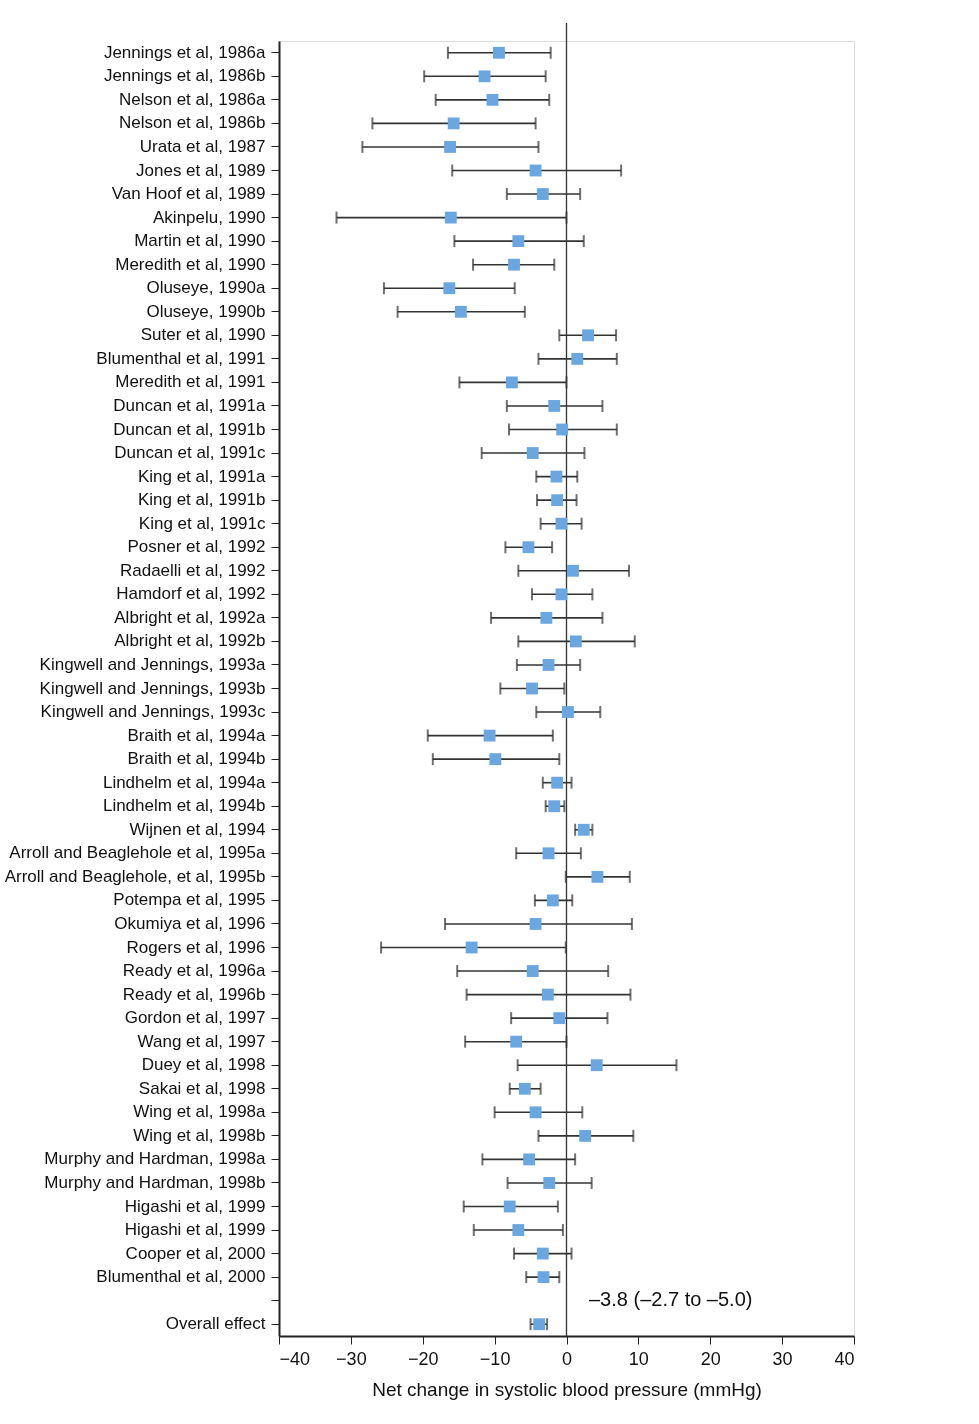 The image size is (979, 1424). What do you see at coordinates (197, 735) in the screenshot?
I see `y-tick-label: Braith et al, 1994a` at bounding box center [197, 735].